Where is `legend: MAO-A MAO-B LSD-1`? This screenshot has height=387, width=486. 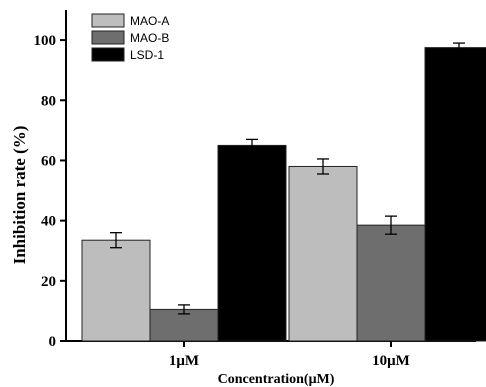
legend: MAO-A MAO-B LSD-1 is located at coordinates (130, 37).